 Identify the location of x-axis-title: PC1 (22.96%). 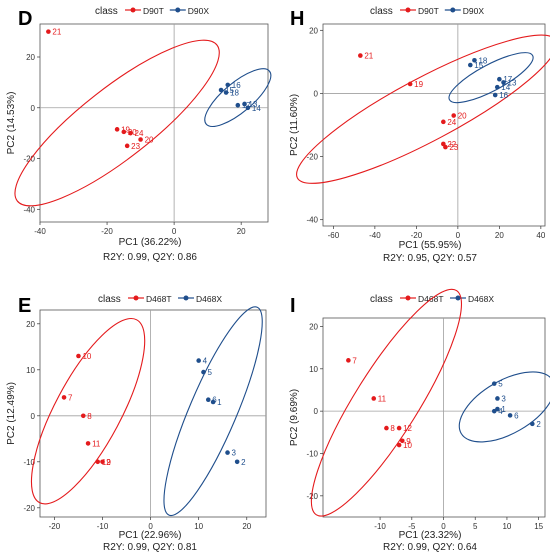
(150, 535).